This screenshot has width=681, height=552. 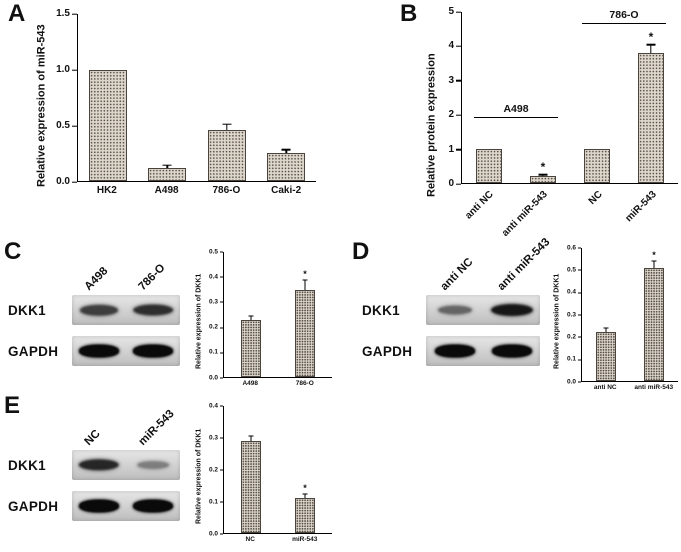 I want to click on blot-image, so click(x=126, y=465).